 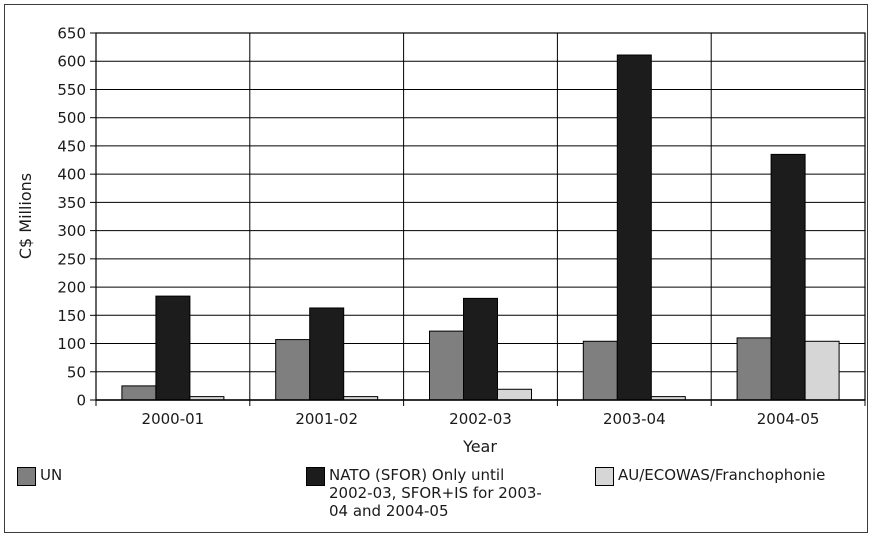 What do you see at coordinates (604, 476) in the screenshot?
I see `legend-swatch-au` at bounding box center [604, 476].